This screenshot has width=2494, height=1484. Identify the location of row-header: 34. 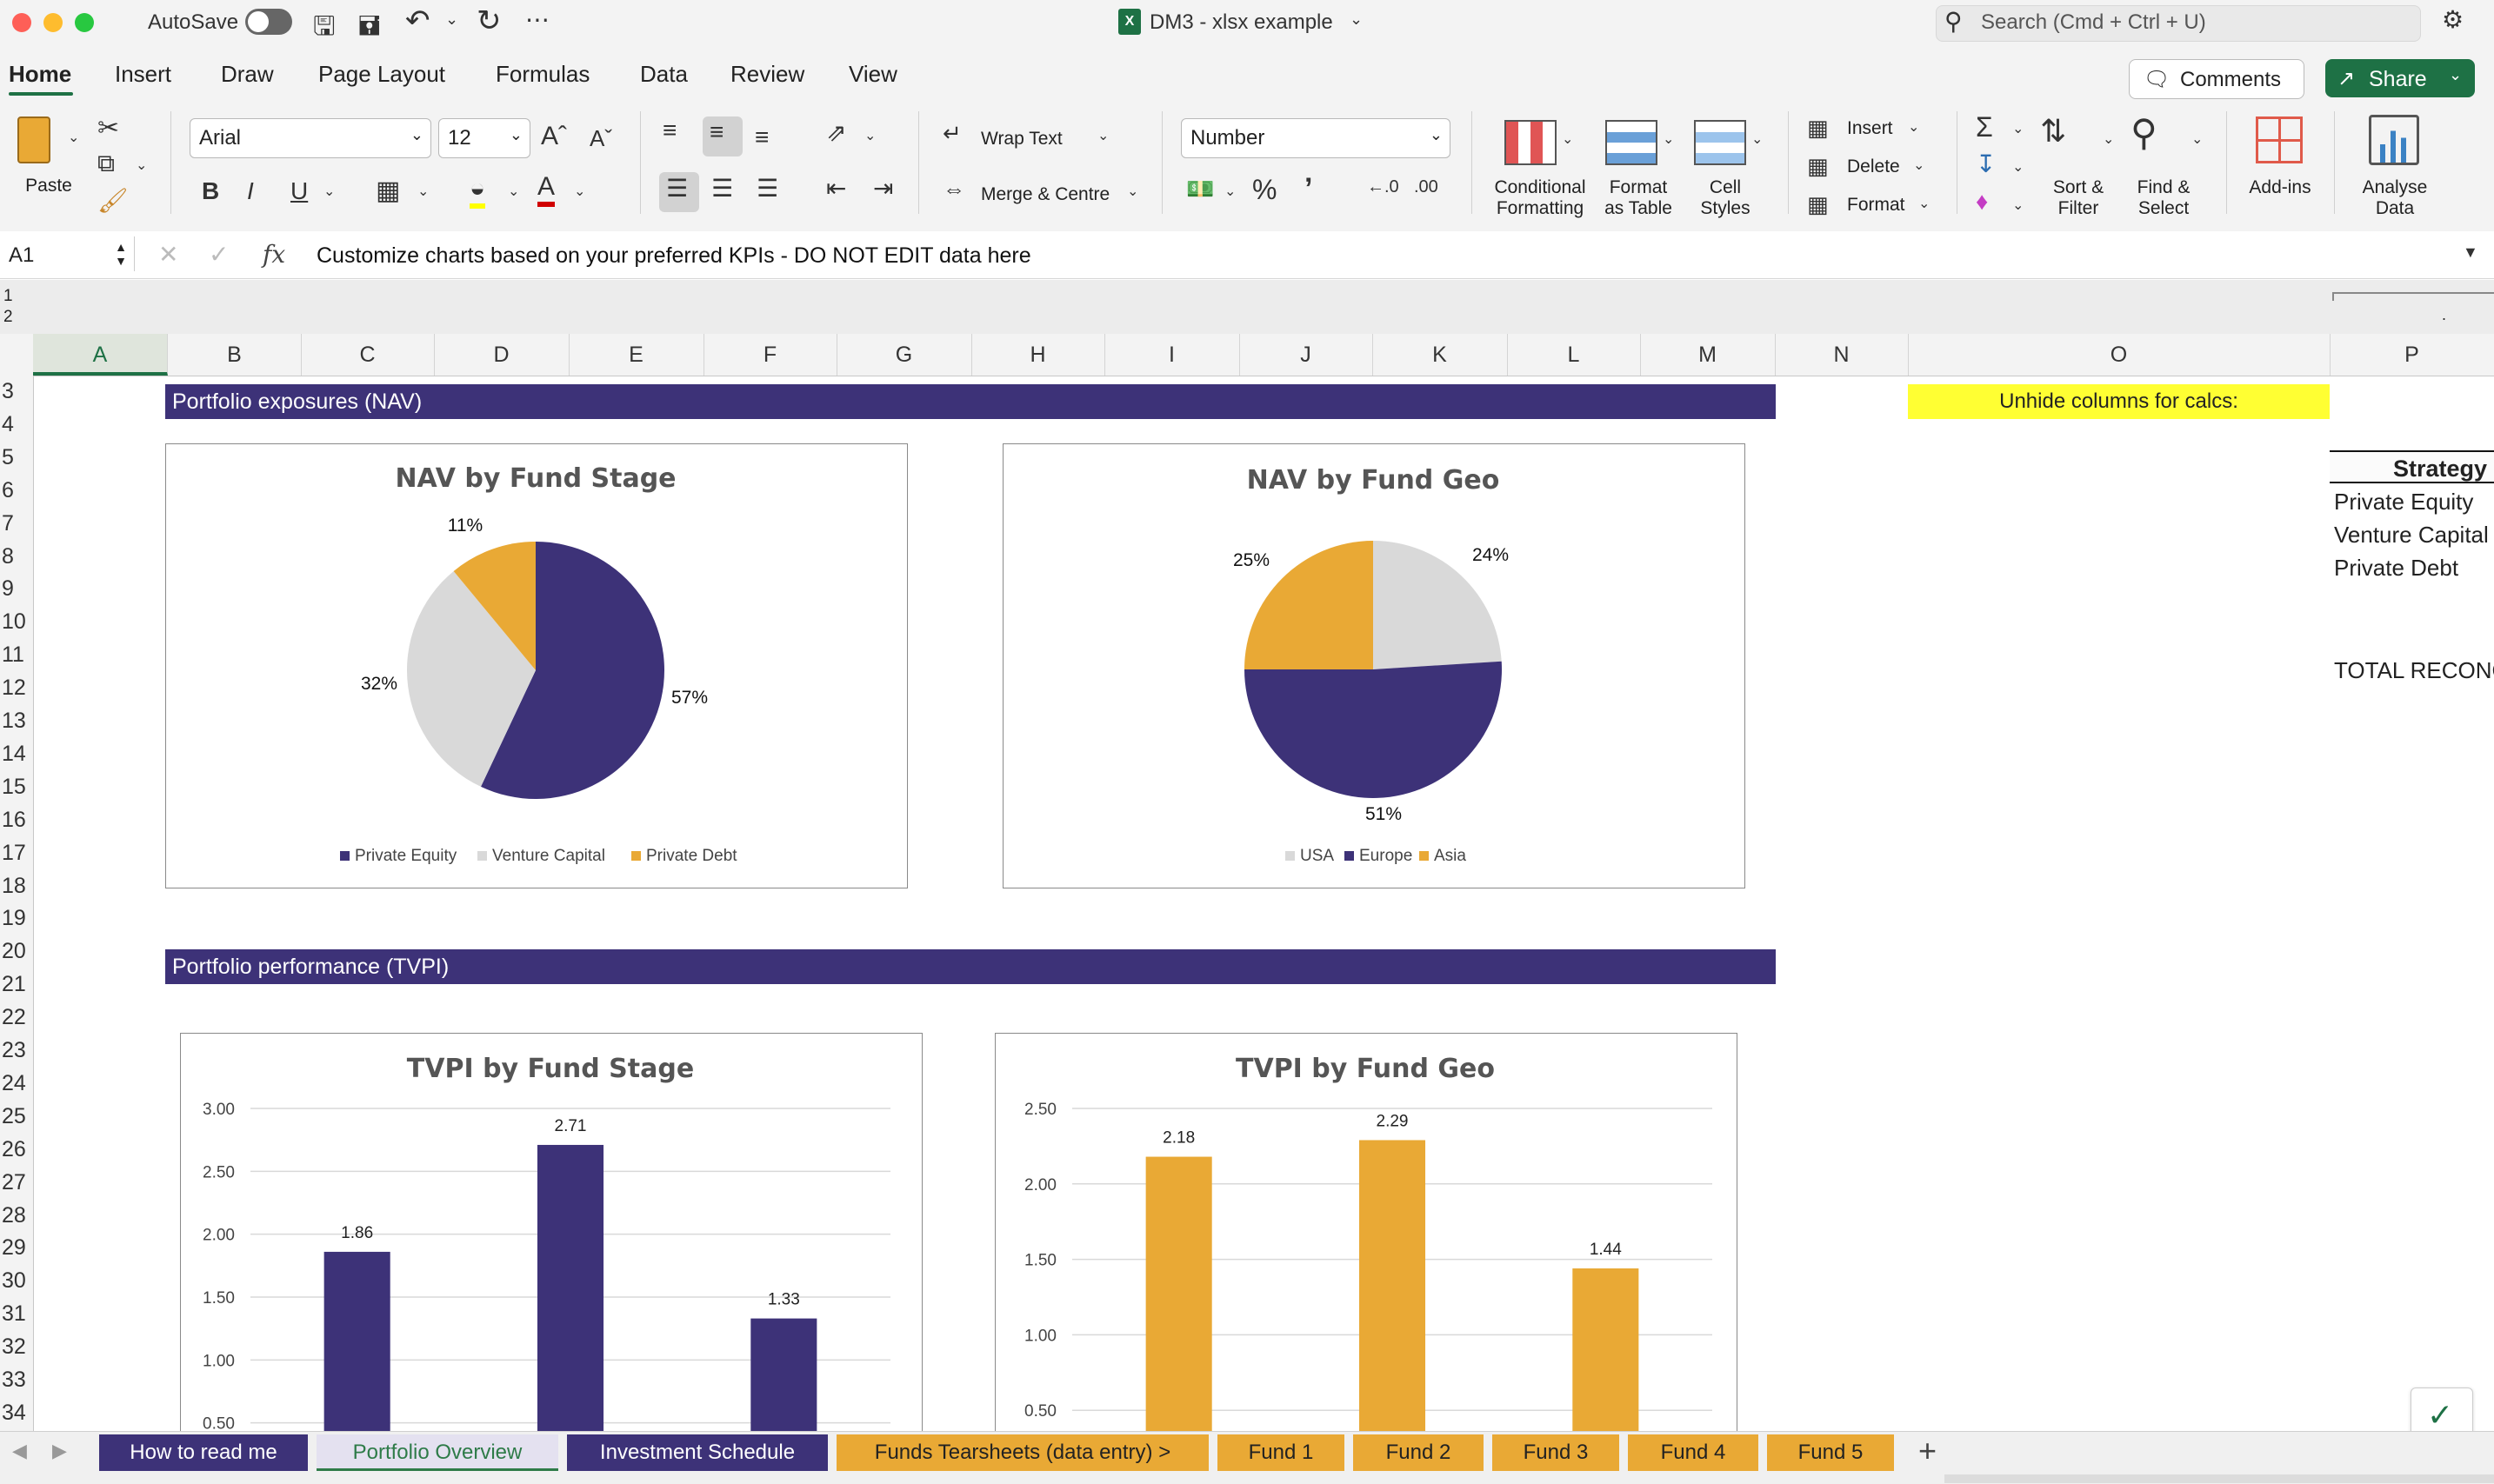
(14, 1412).